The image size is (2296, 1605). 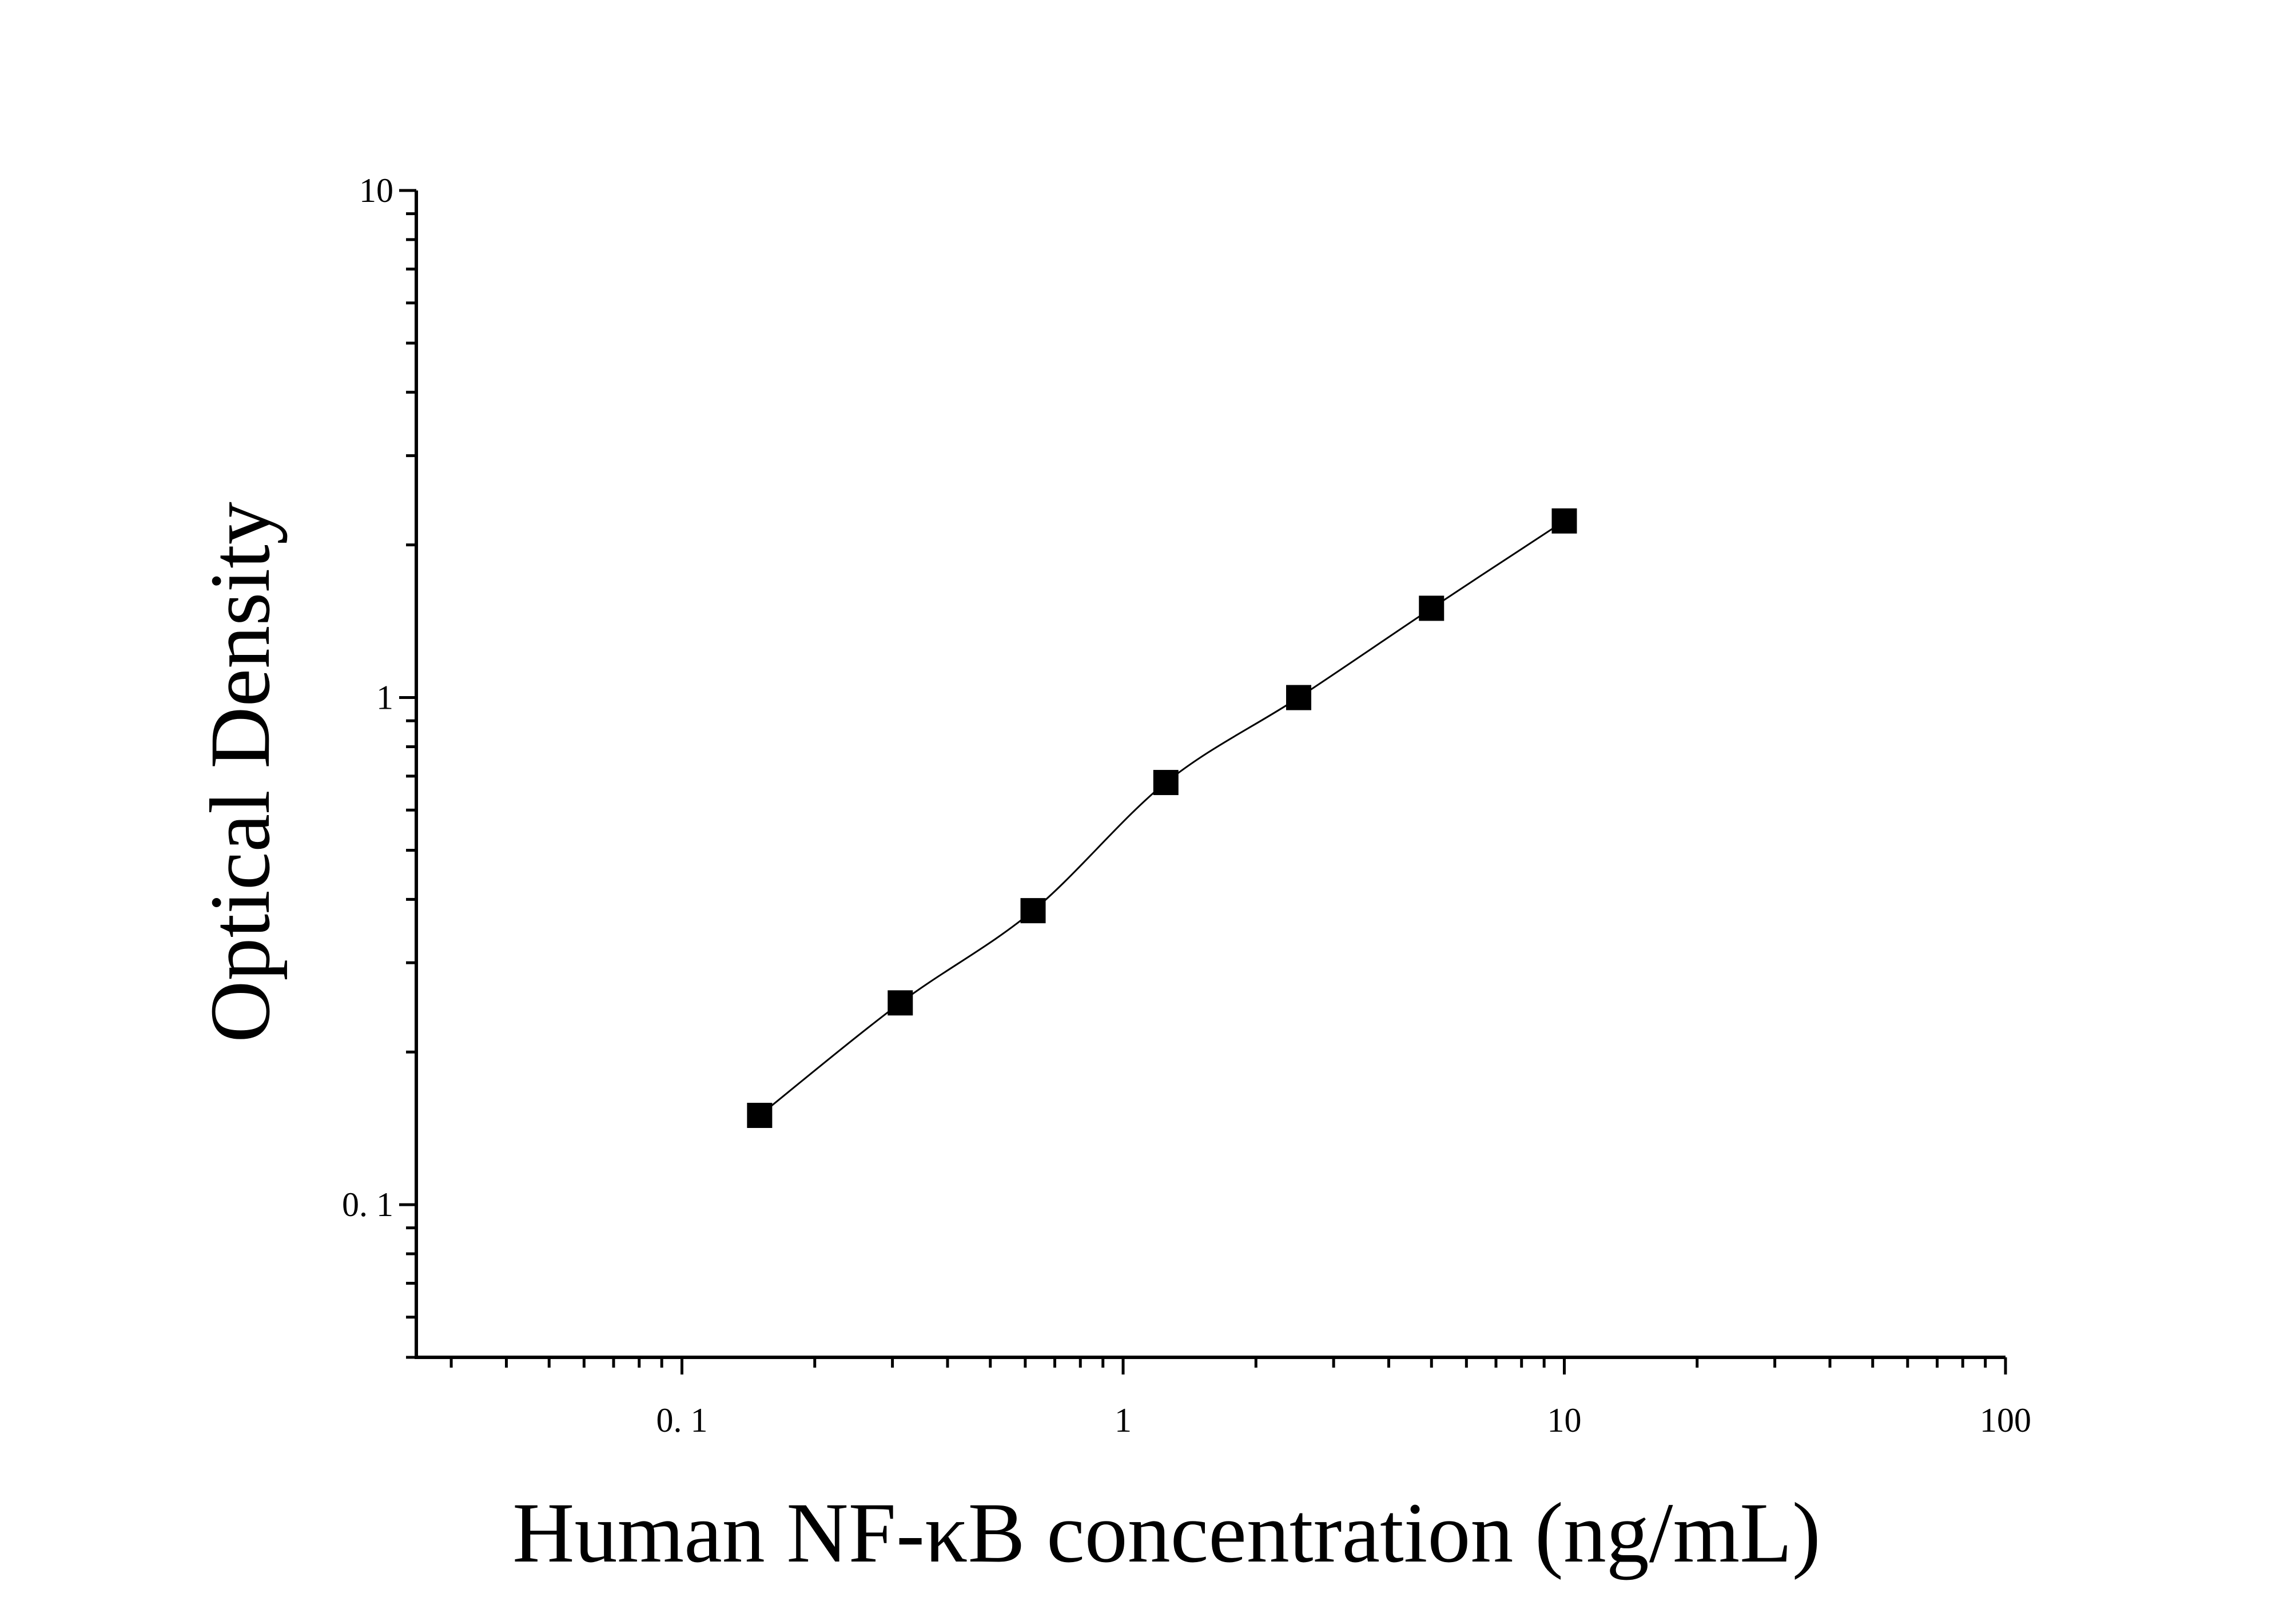 What do you see at coordinates (1123, 1420) in the screenshot?
I see `x-tick-label: 1` at bounding box center [1123, 1420].